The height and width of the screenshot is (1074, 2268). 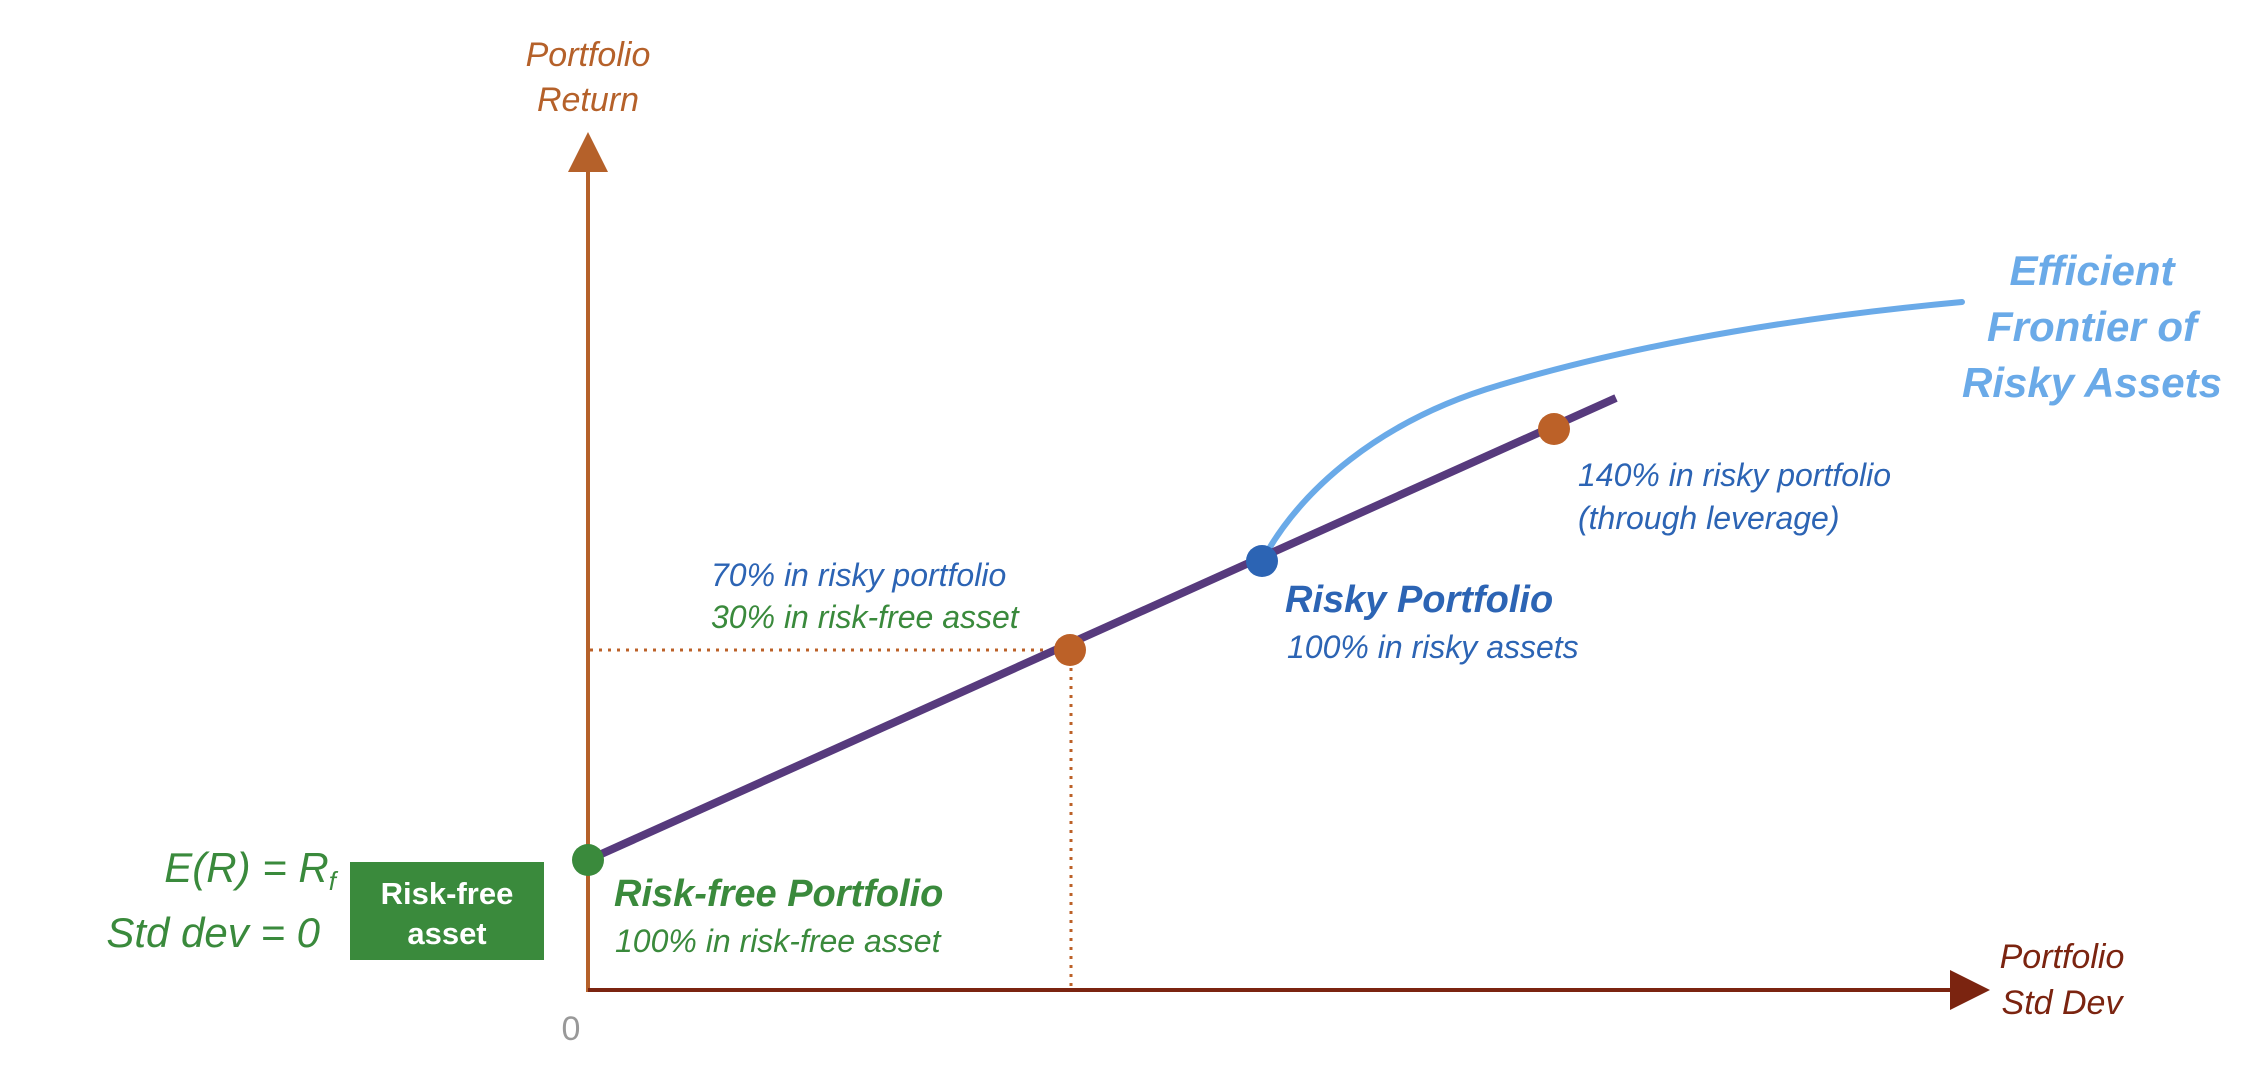 I want to click on origin-label: 0, so click(x=571, y=1029).